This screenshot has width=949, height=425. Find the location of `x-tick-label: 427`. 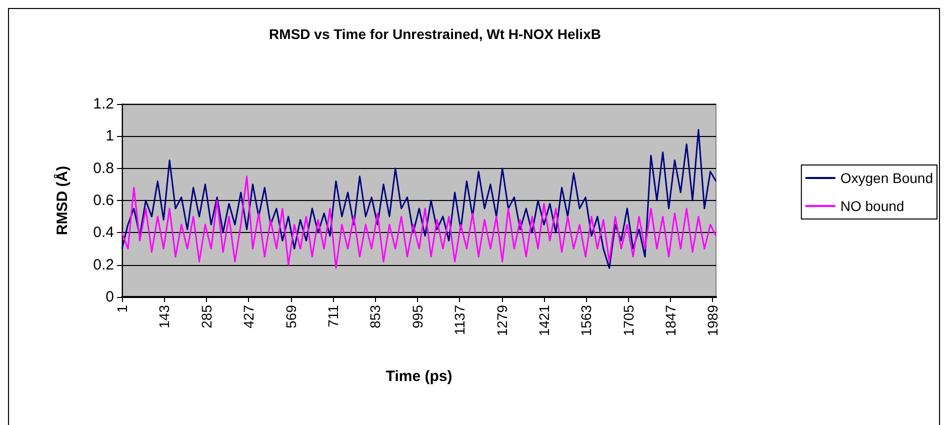

x-tick-label: 427 is located at coordinates (248, 316).